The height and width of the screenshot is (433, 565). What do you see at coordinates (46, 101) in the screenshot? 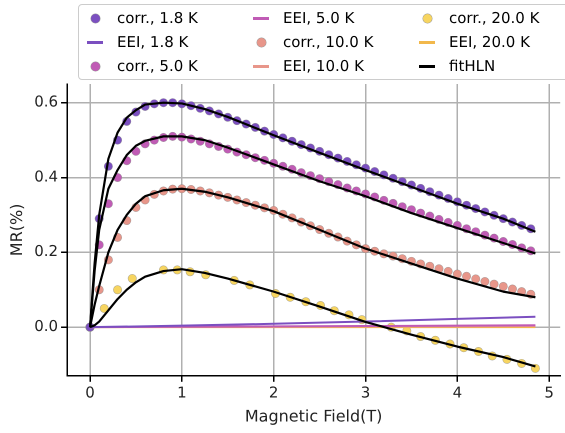
I see `y-tick-label: 0.6` at bounding box center [46, 101].